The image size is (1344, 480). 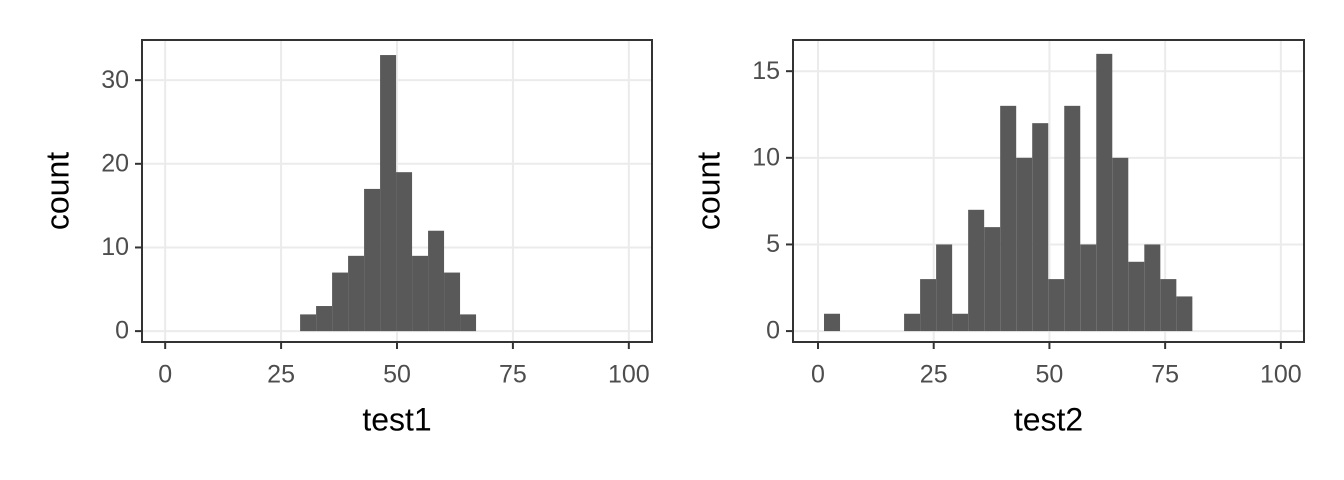 What do you see at coordinates (115, 163) in the screenshot?
I see `y-tick-label: 20` at bounding box center [115, 163].